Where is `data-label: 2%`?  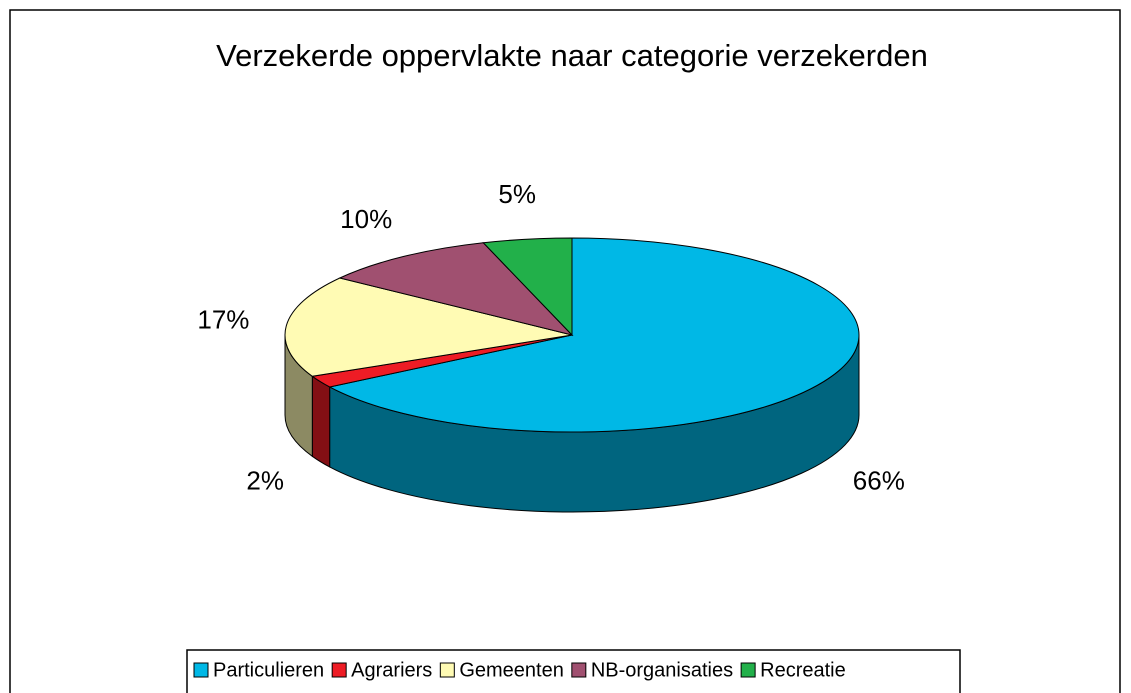
data-label: 2% is located at coordinates (265, 481).